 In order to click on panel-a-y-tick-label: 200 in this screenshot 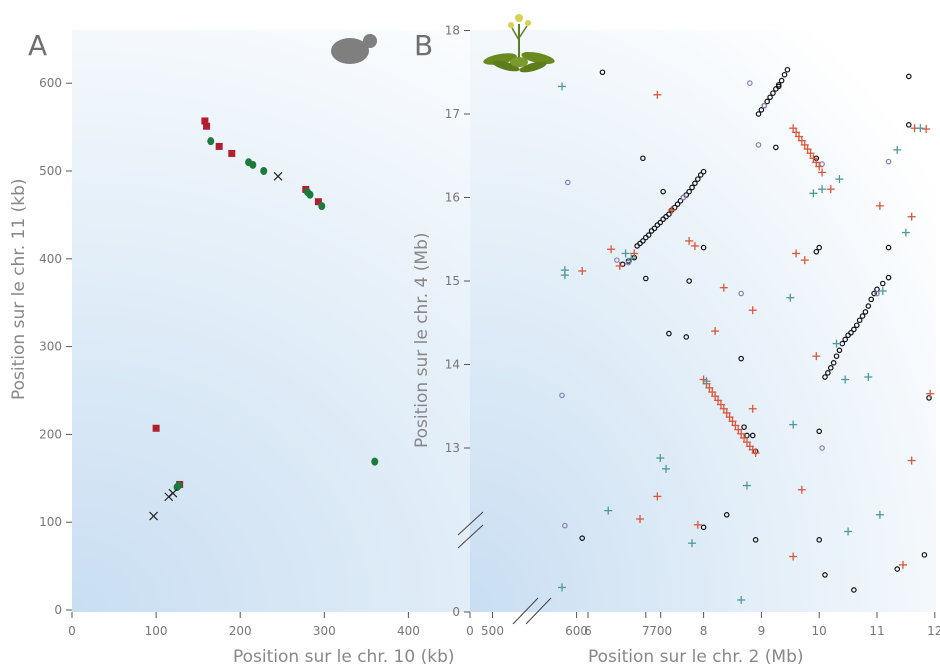, I will do `click(50, 434)`.